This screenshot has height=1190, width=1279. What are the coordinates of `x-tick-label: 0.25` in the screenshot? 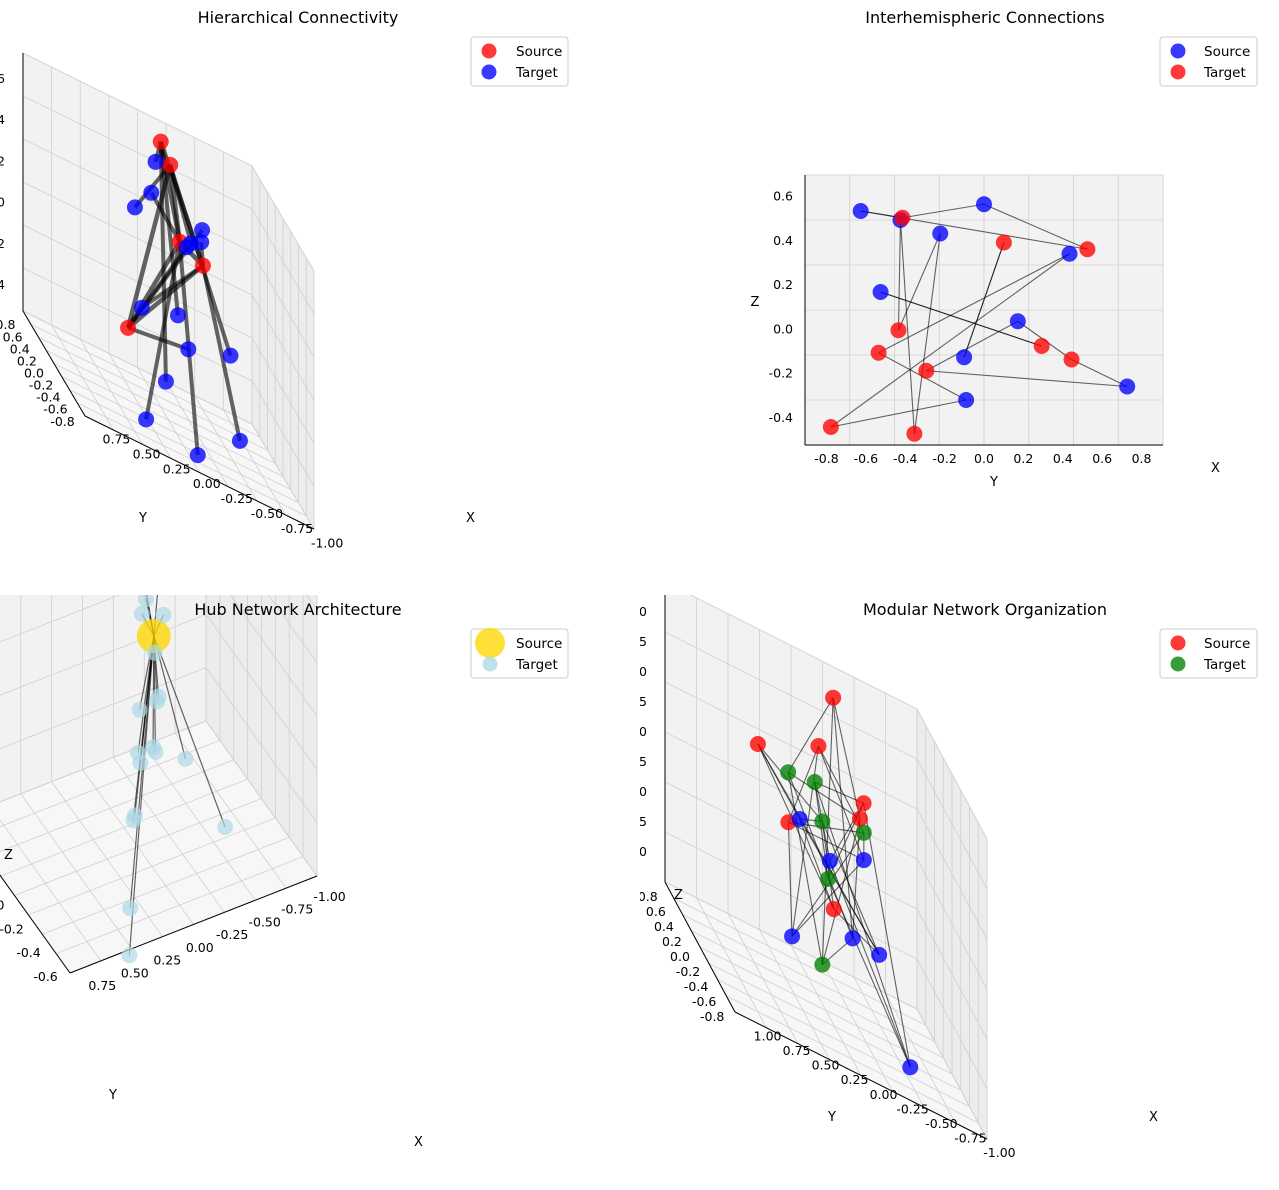 It's located at (855, 1079).